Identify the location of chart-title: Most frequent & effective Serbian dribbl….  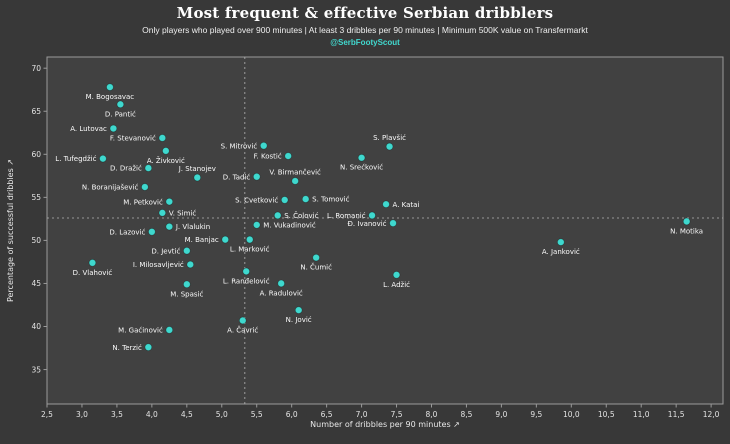
(365, 13).